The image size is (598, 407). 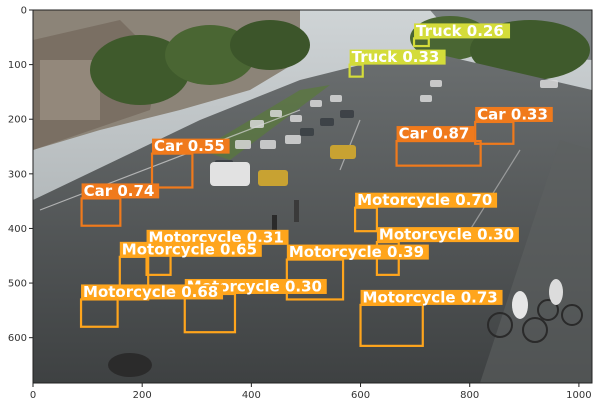 What do you see at coordinates (17, 65) in the screenshot?
I see `y-tick-label: 100` at bounding box center [17, 65].